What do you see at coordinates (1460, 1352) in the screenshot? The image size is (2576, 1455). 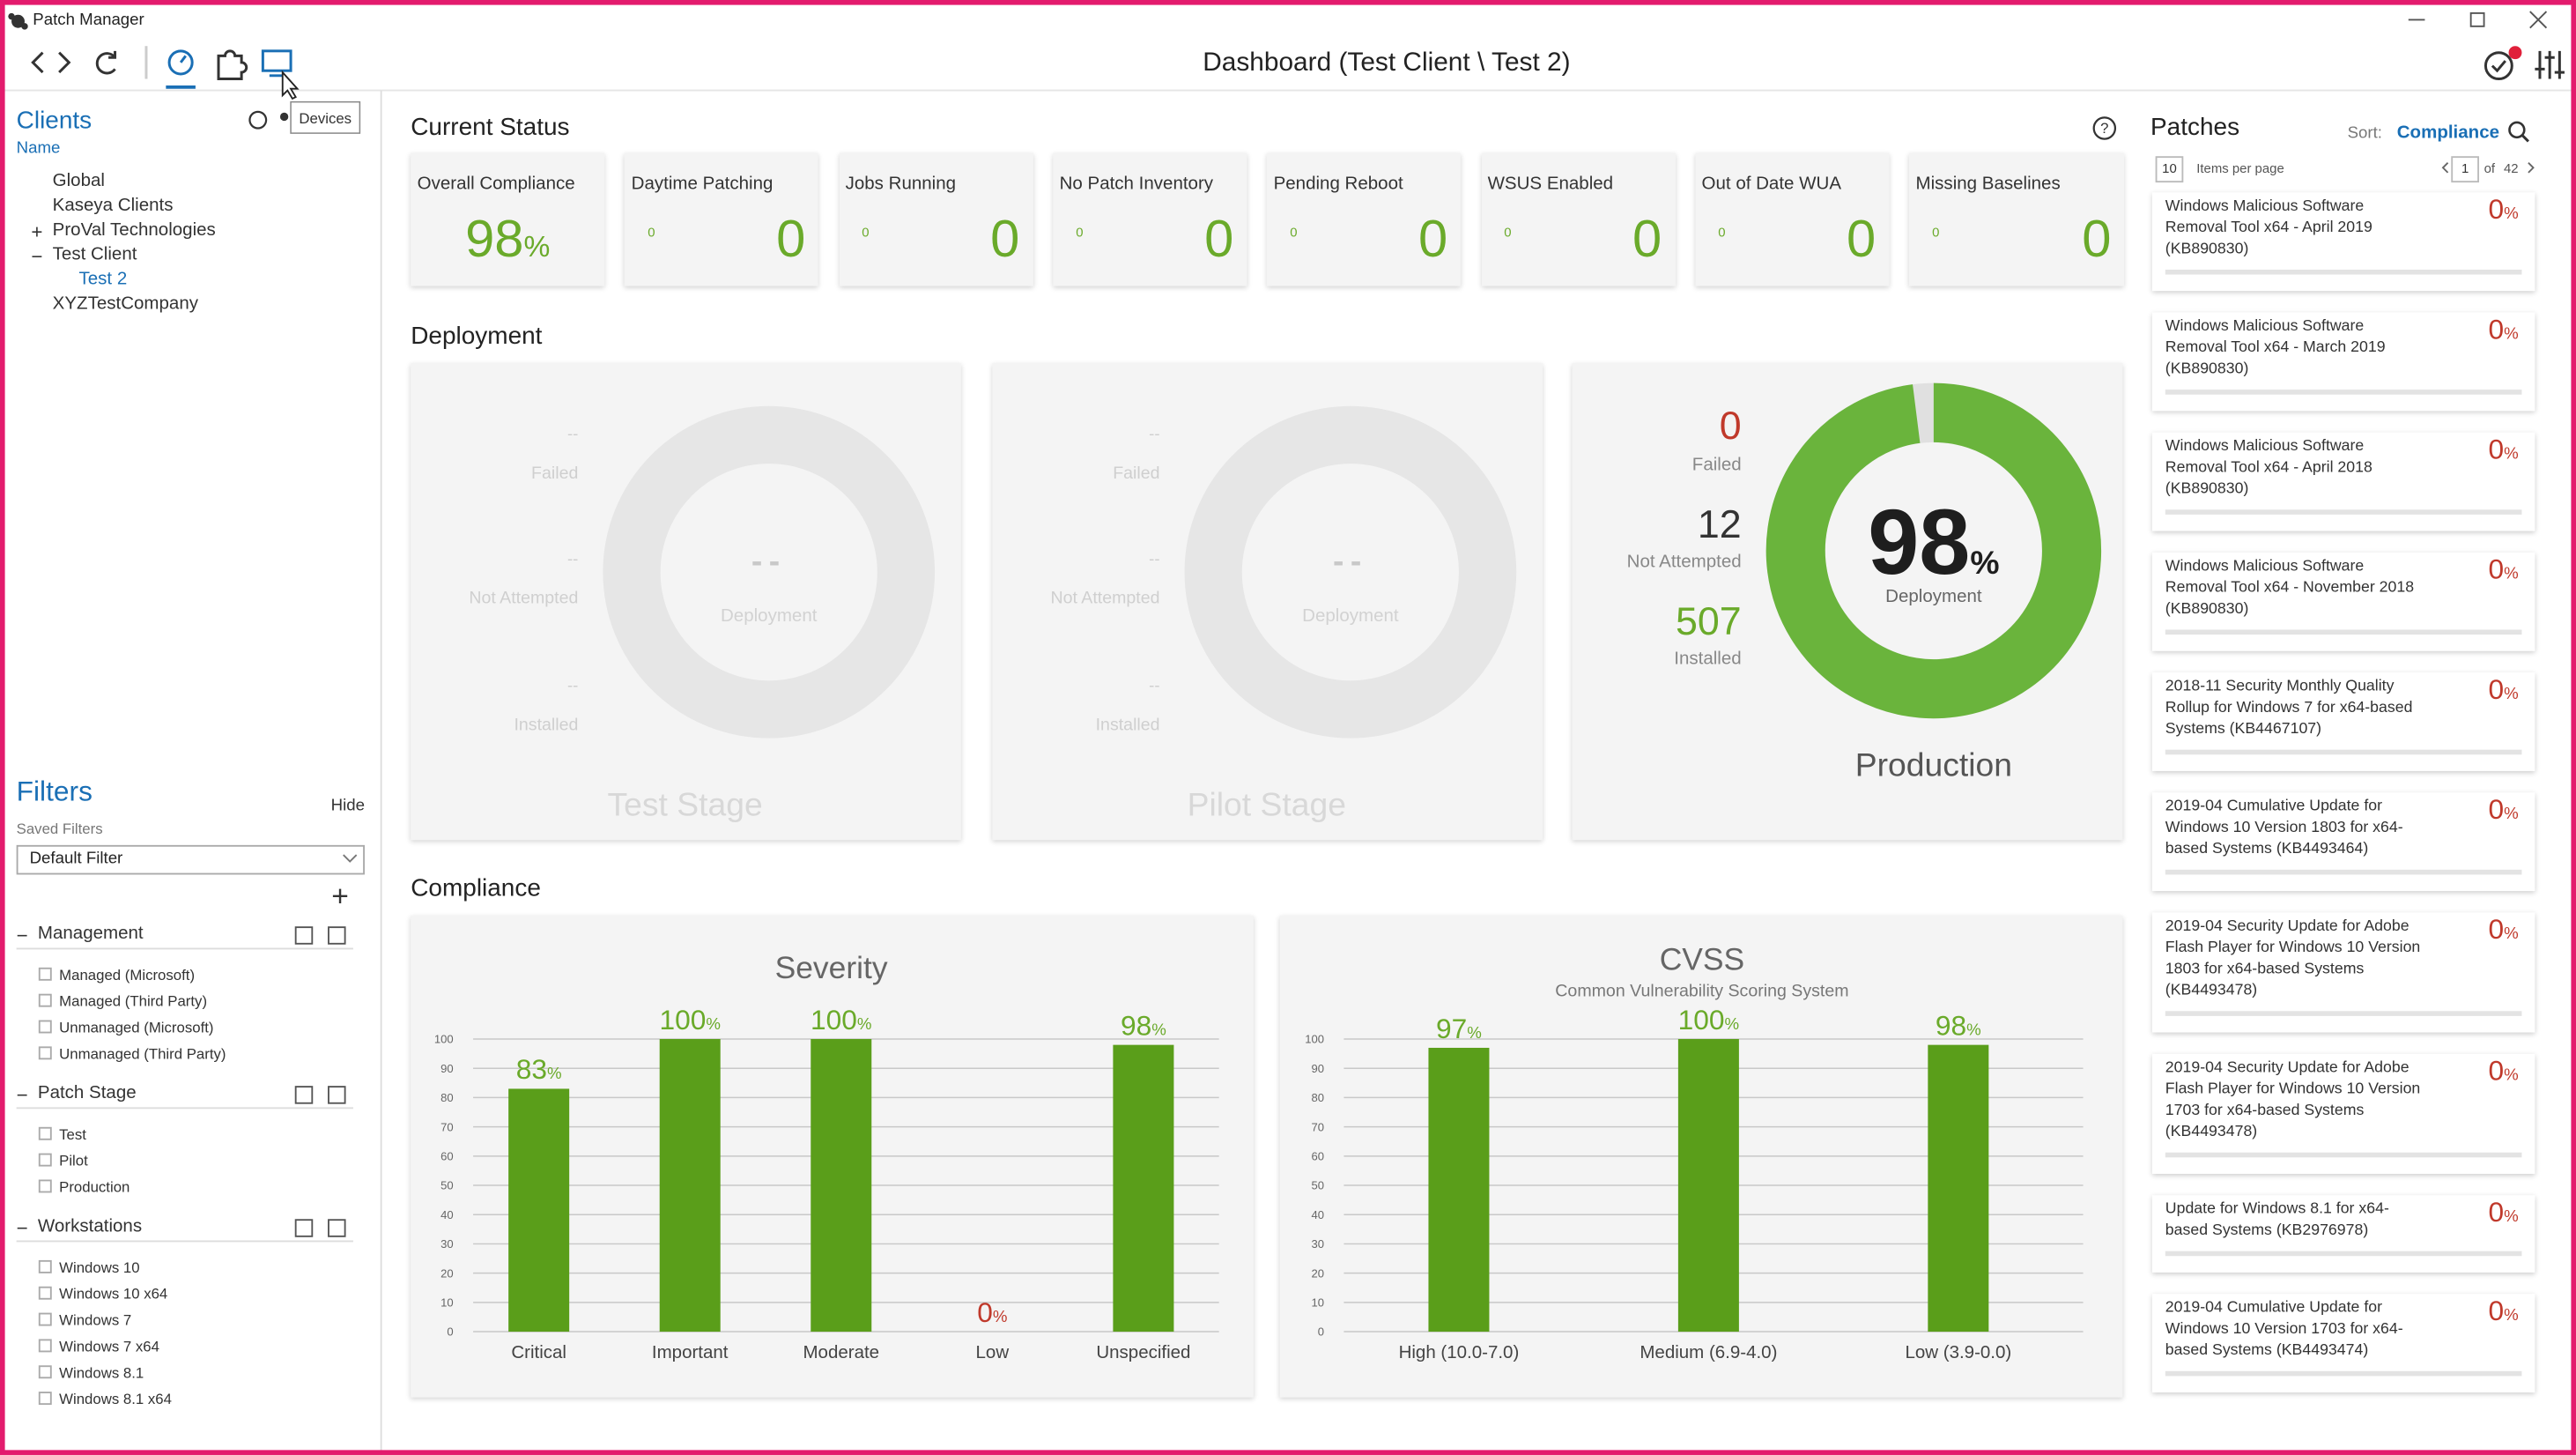 I see `x-tick-label: High (10.0-7.0)` at bounding box center [1460, 1352].